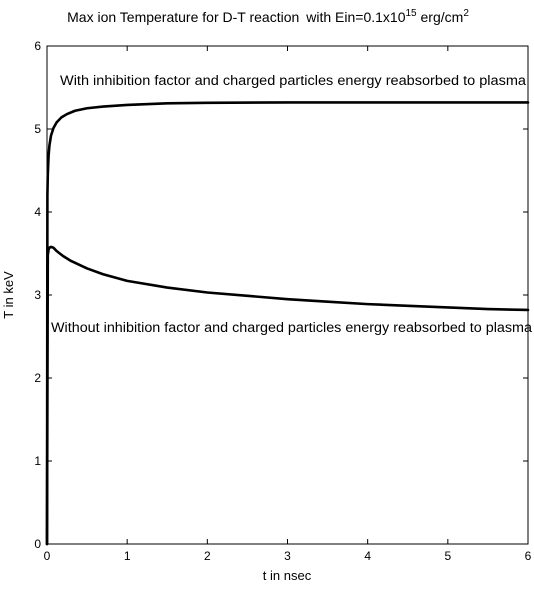 This screenshot has width=534, height=589. Describe the element at coordinates (440, 17) in the screenshot. I see `chart-title-unit: erg/cm` at that location.